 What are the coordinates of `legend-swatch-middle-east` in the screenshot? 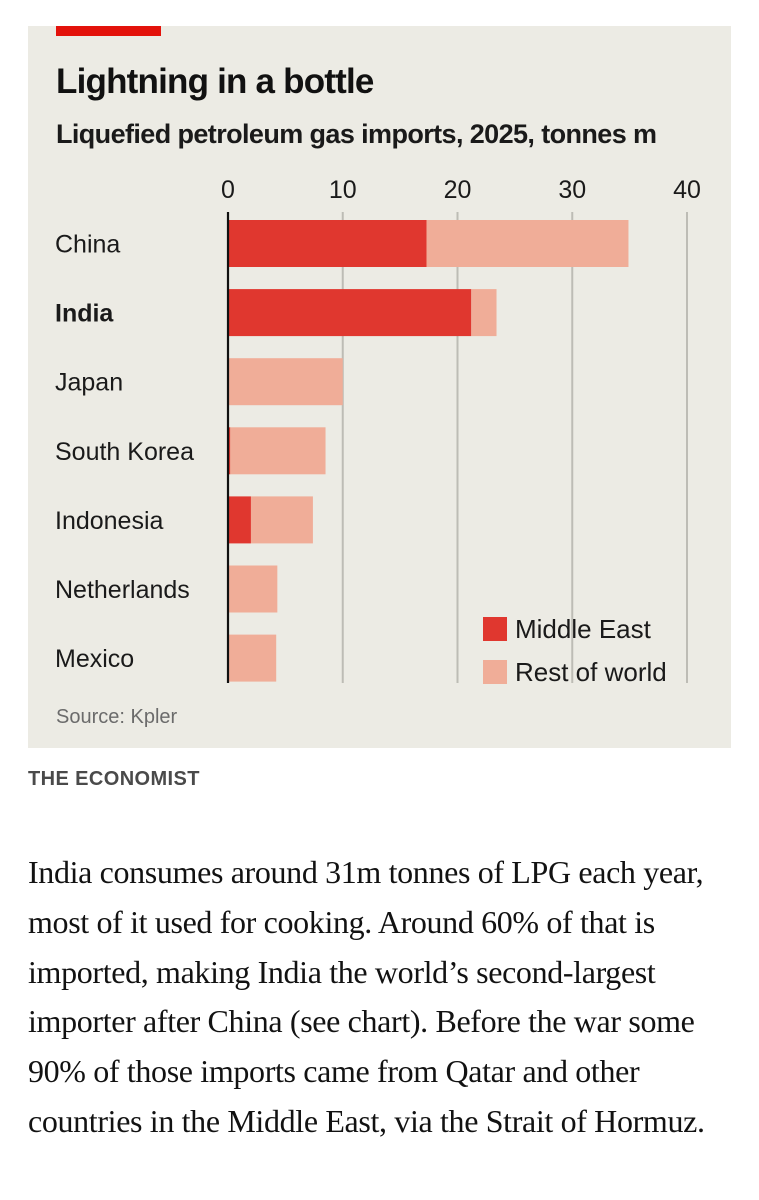 It's located at (495, 629).